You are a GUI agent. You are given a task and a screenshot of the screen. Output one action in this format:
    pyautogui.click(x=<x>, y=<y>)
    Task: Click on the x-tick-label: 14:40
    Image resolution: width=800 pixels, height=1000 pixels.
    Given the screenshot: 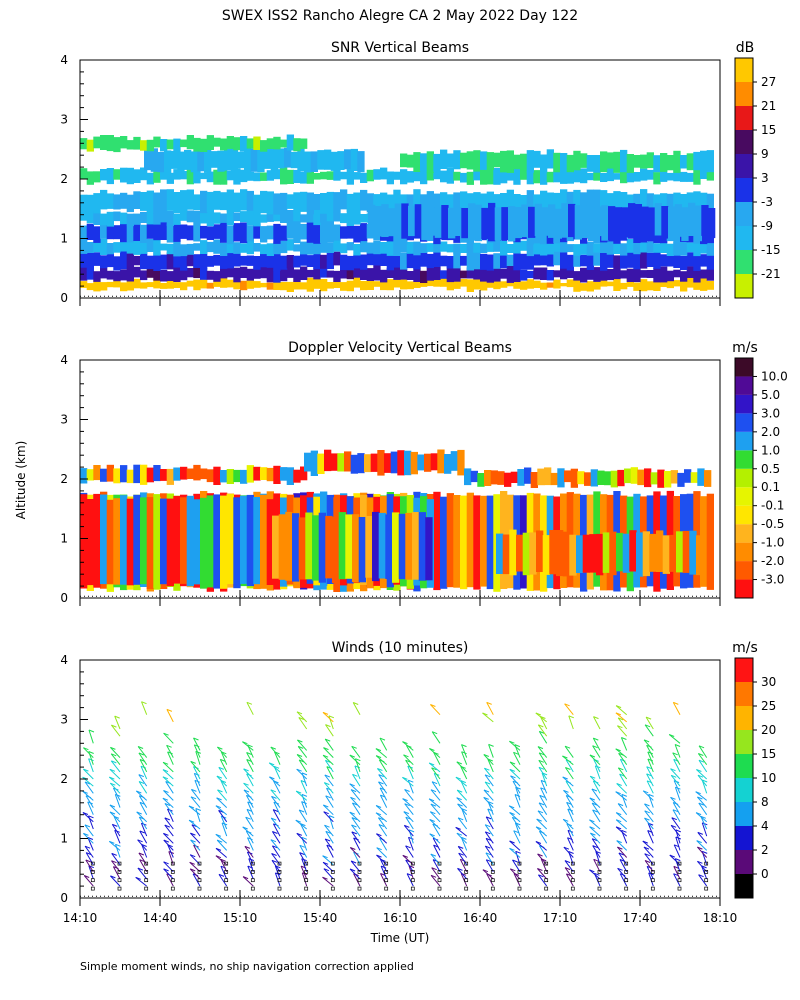 What is the action you would take?
    pyautogui.click(x=160, y=918)
    